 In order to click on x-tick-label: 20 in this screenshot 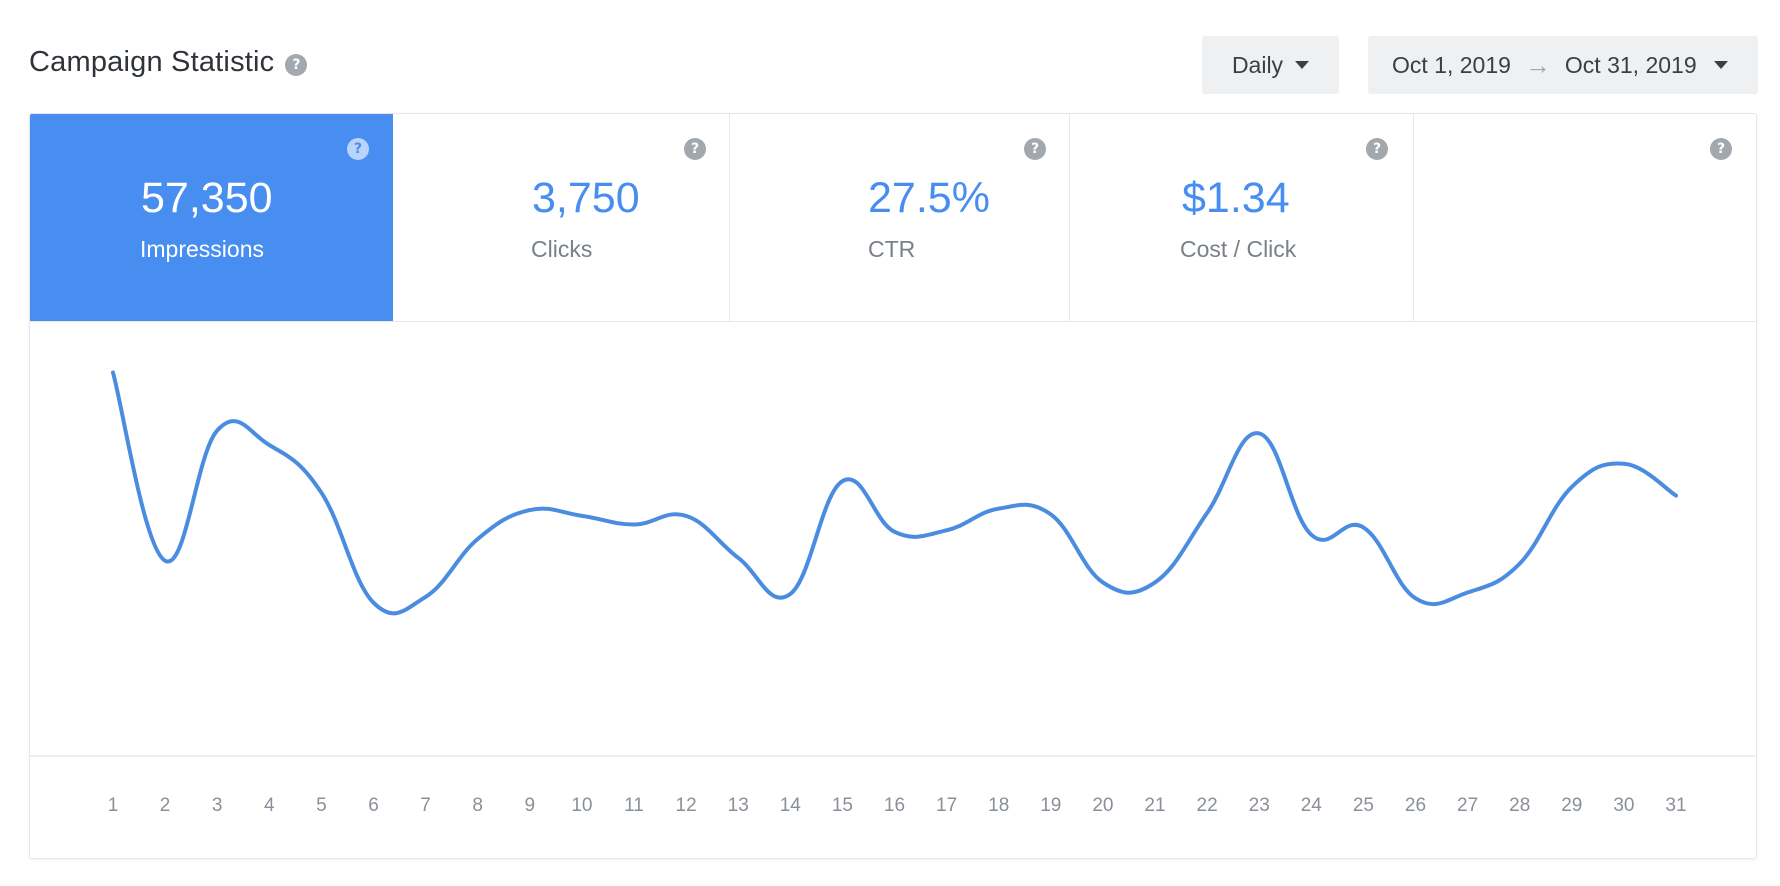, I will do `click(1102, 805)`.